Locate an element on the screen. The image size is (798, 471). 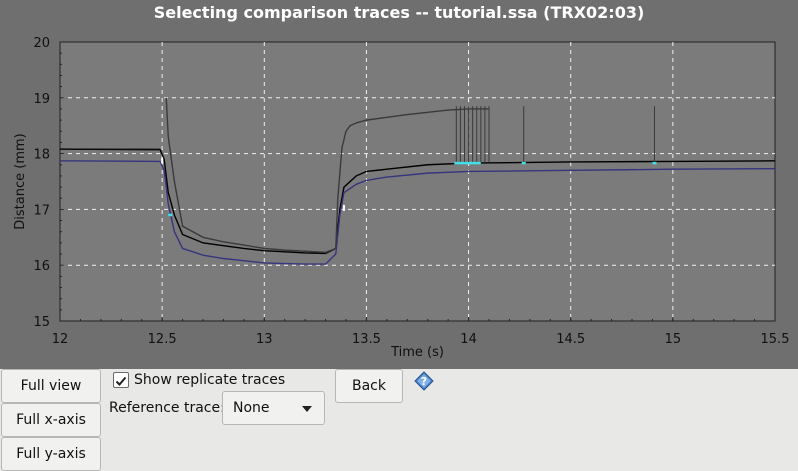
chevron-down-icon is located at coordinates (307, 409).